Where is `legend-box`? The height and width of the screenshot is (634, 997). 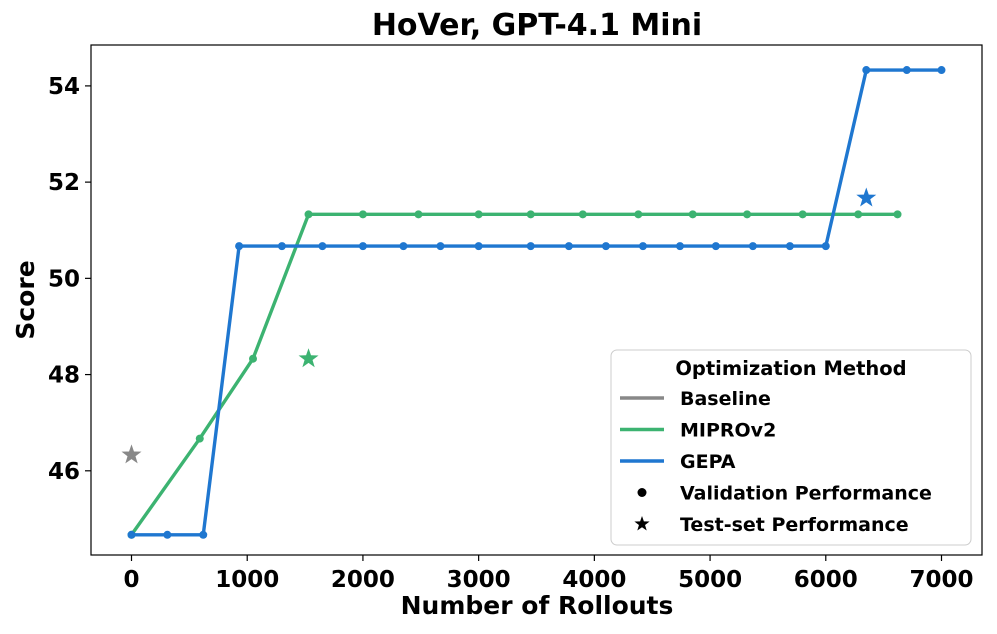 legend-box is located at coordinates (791, 447).